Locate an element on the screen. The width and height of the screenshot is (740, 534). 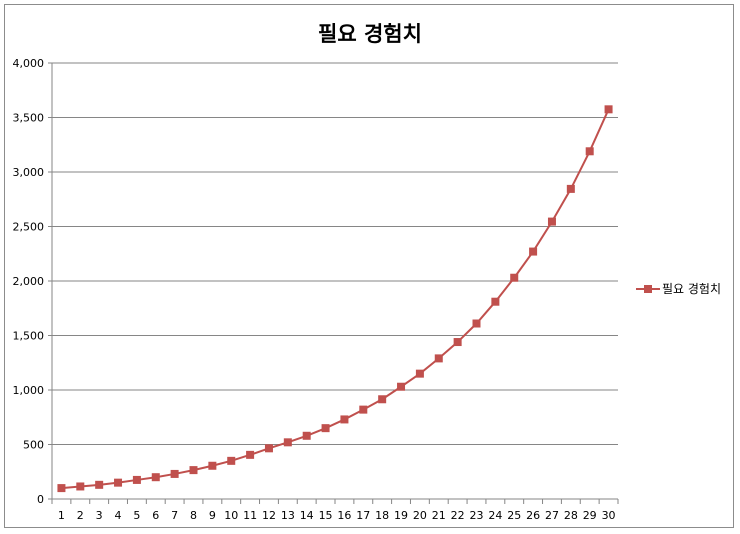
x-tick-label: 8 is located at coordinates (193, 515).